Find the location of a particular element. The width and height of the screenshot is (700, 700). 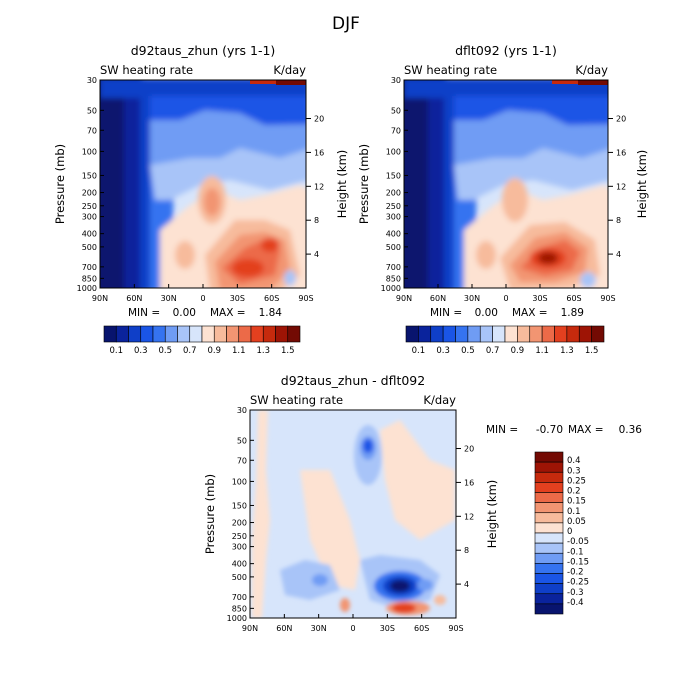

panel-3-min-value: -0.70 is located at coordinates (549, 430).